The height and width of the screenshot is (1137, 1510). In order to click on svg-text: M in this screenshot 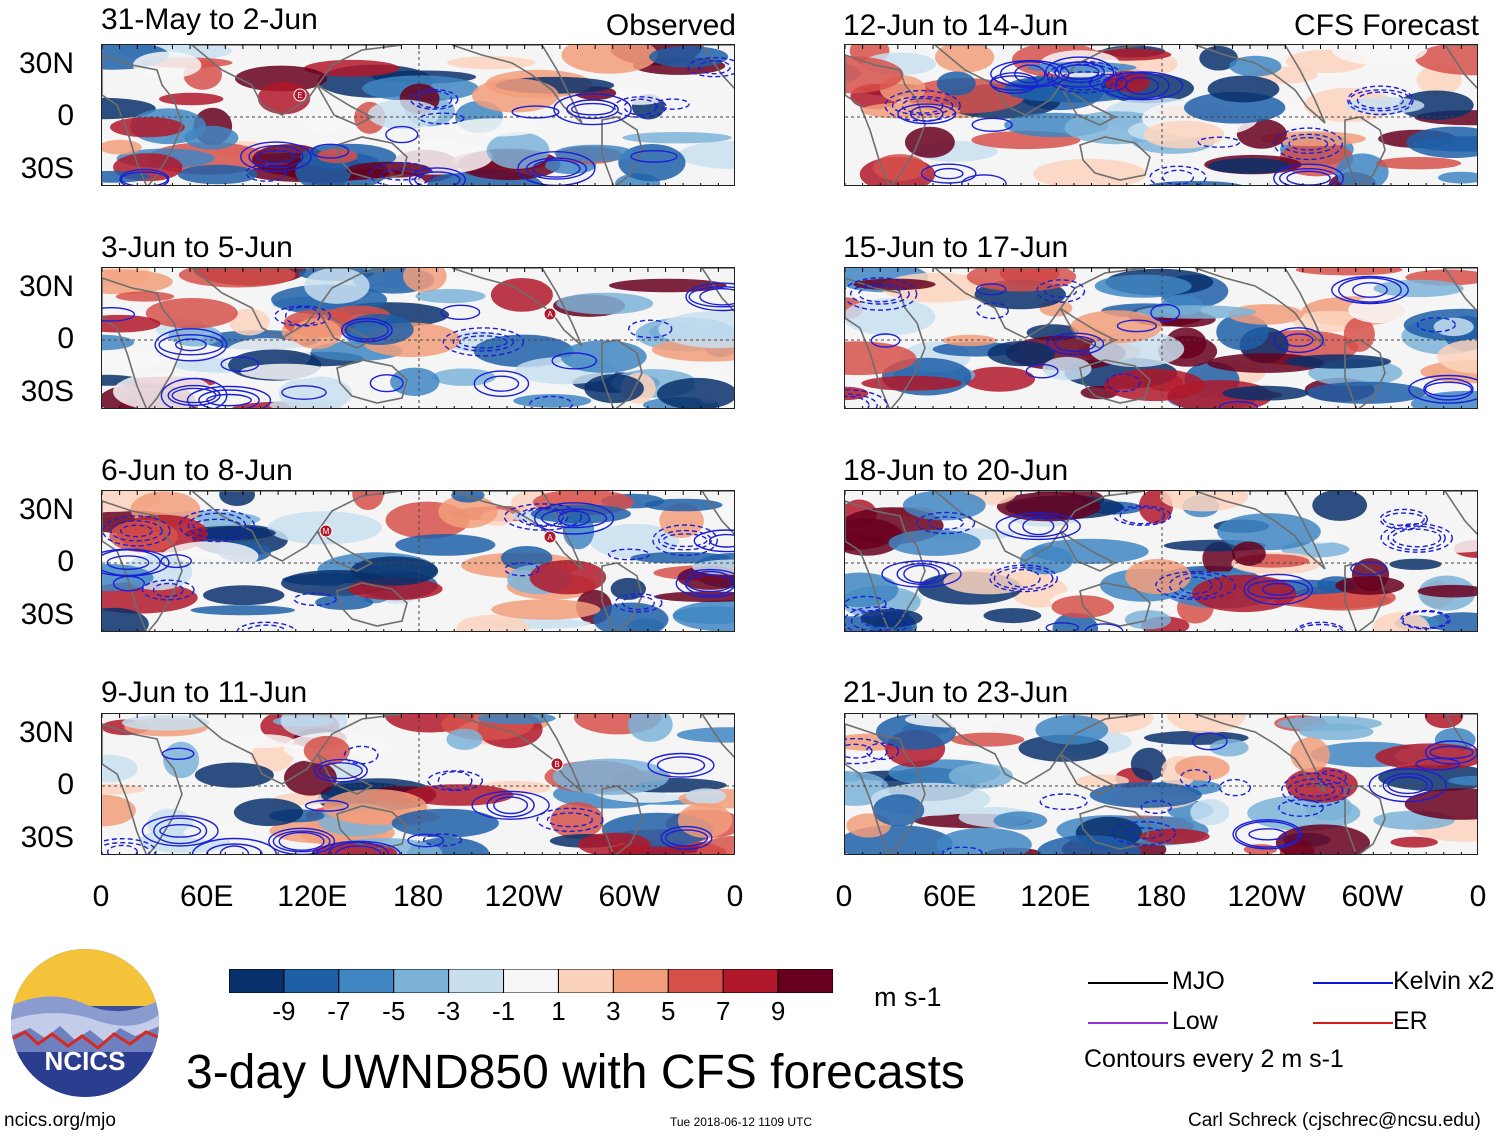, I will do `click(326, 531)`.